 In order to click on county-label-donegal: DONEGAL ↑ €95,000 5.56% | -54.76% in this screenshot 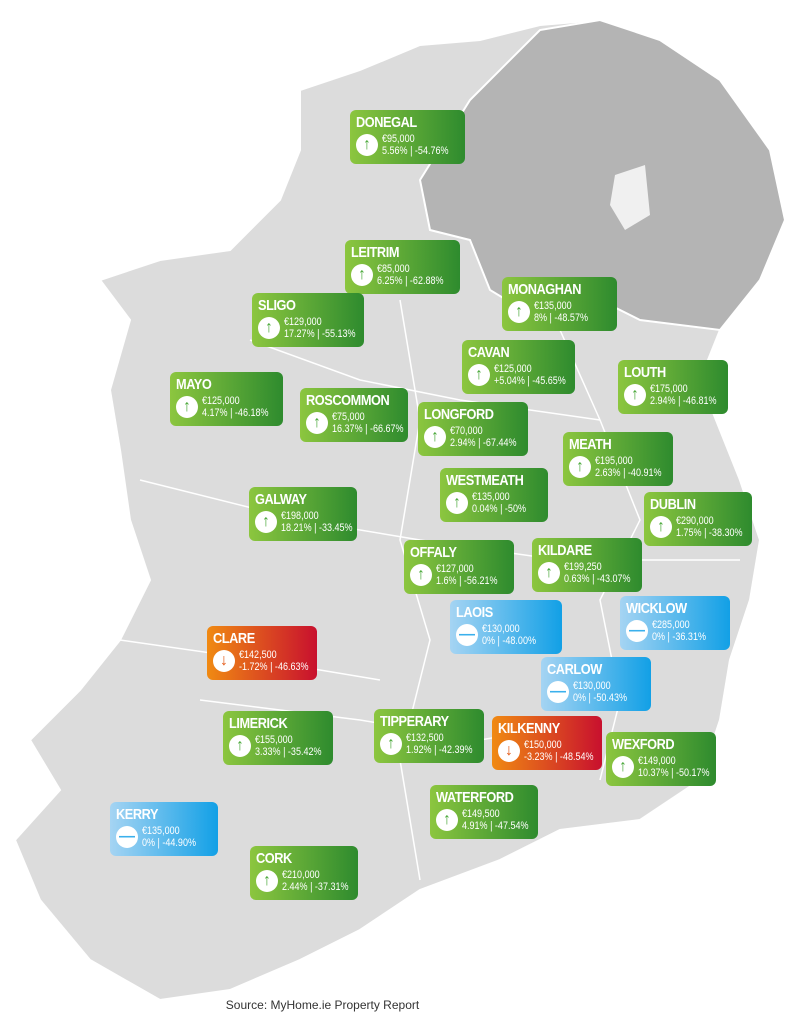, I will do `click(407, 137)`.